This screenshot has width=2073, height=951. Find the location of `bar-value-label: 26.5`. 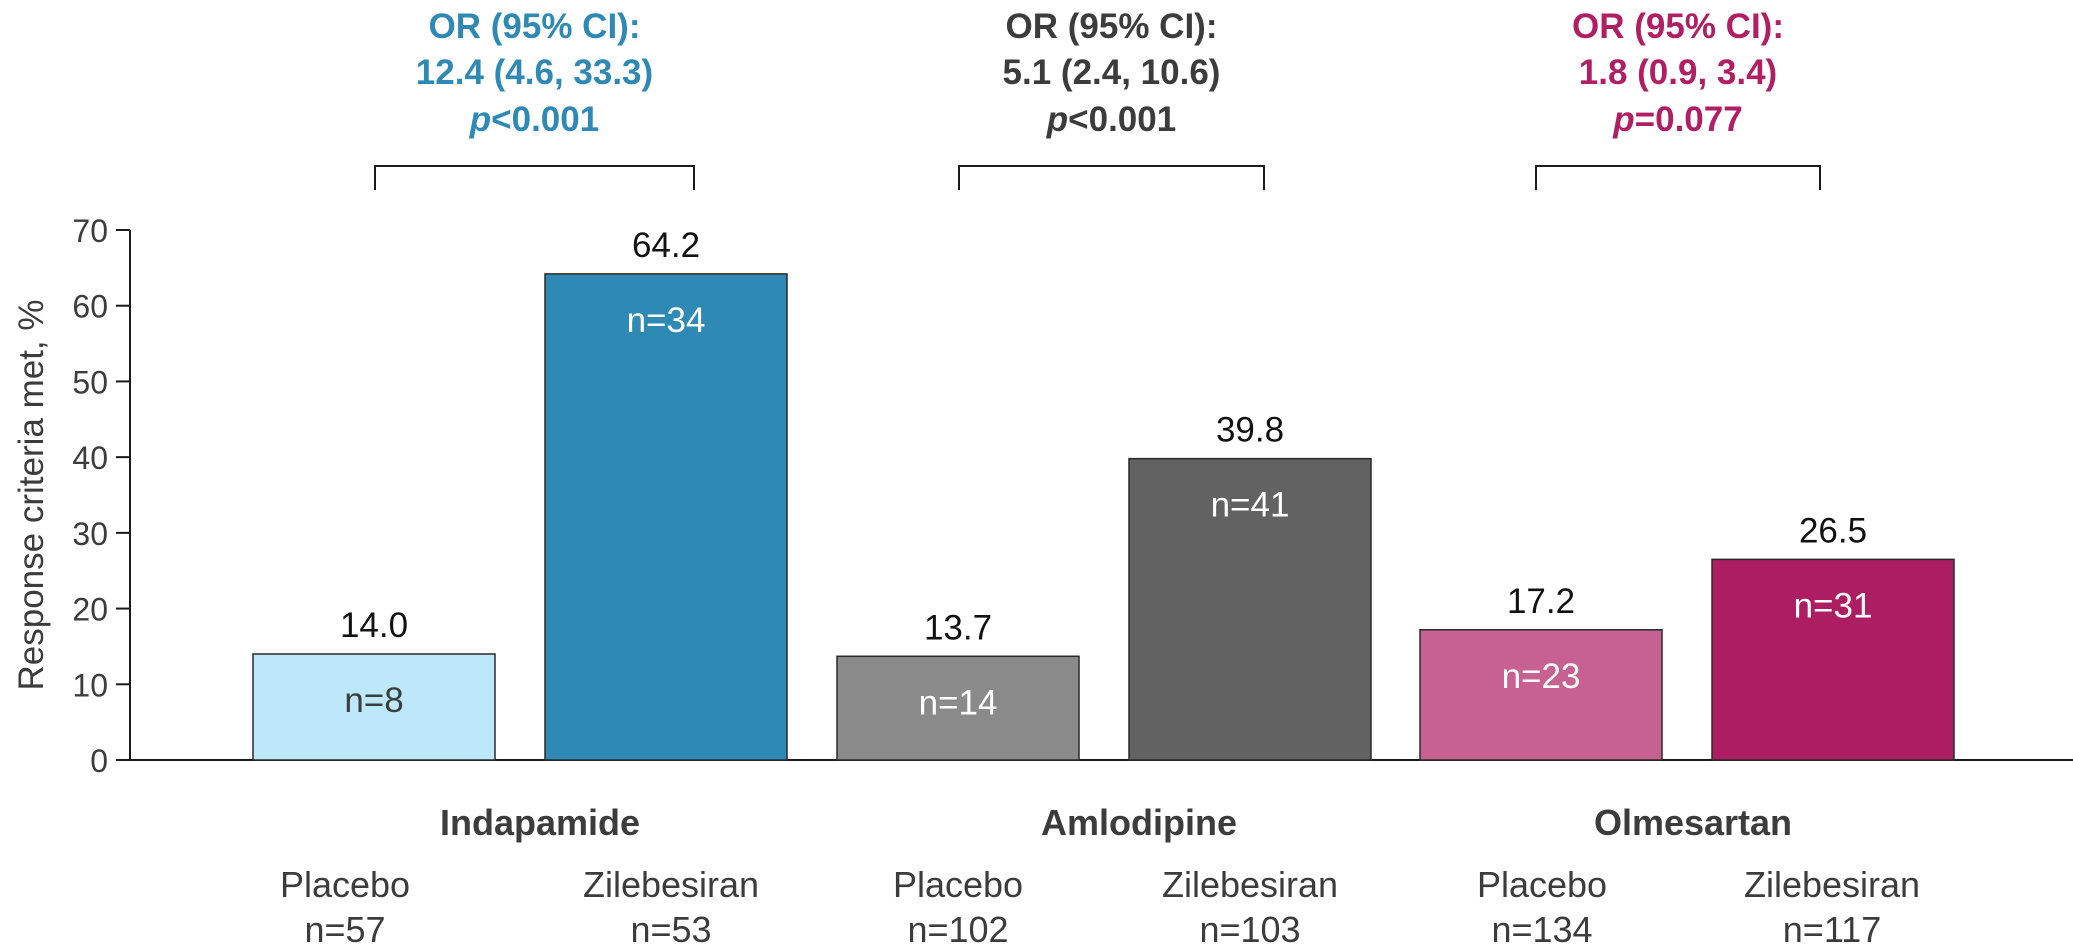

bar-value-label: 26.5 is located at coordinates (1833, 530).